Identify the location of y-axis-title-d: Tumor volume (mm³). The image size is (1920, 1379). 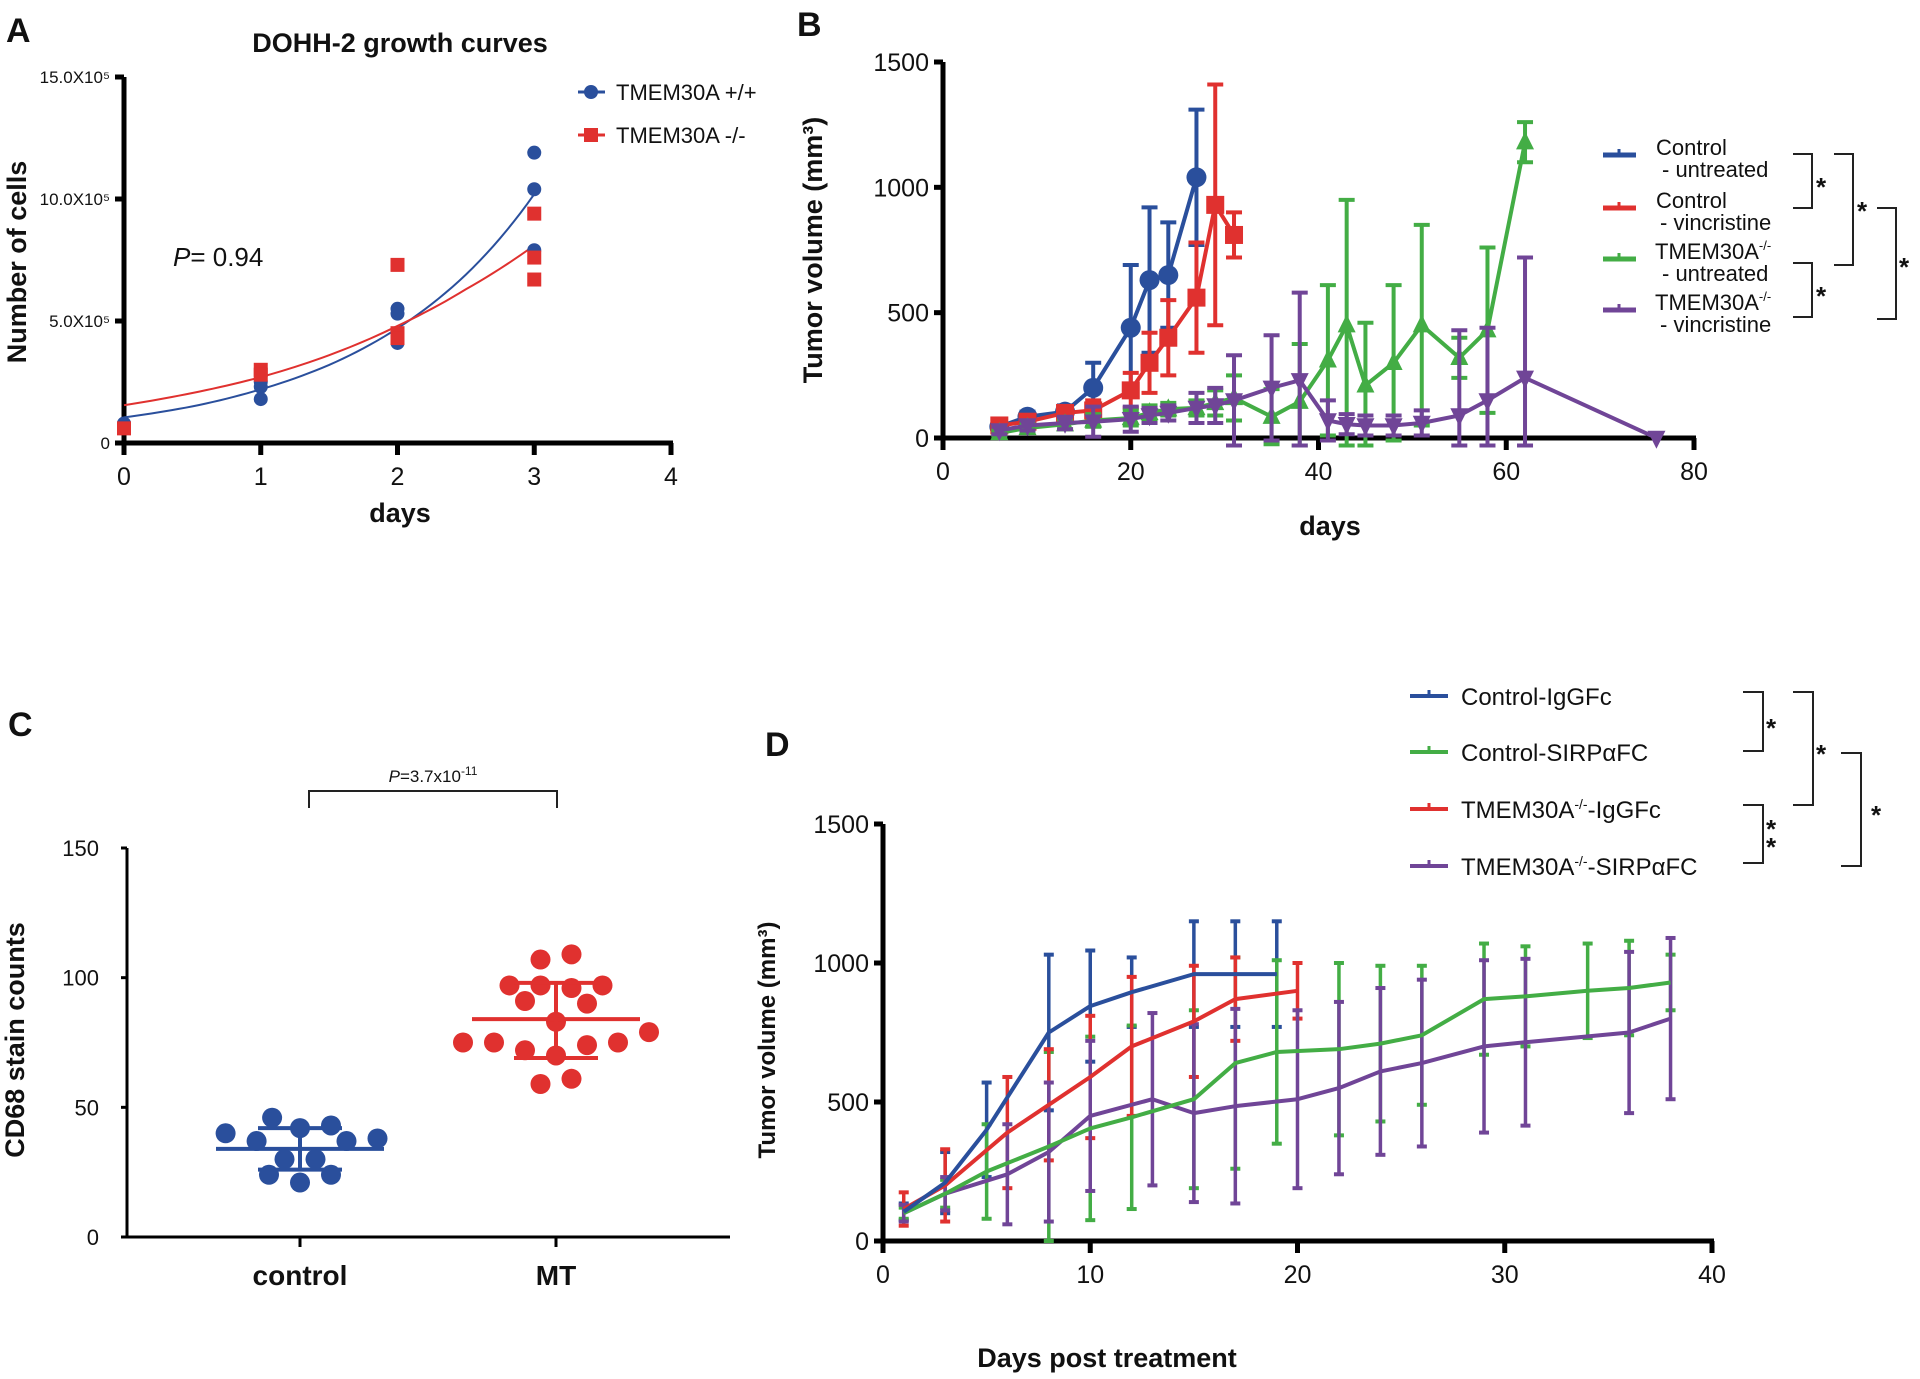
(767, 1040).